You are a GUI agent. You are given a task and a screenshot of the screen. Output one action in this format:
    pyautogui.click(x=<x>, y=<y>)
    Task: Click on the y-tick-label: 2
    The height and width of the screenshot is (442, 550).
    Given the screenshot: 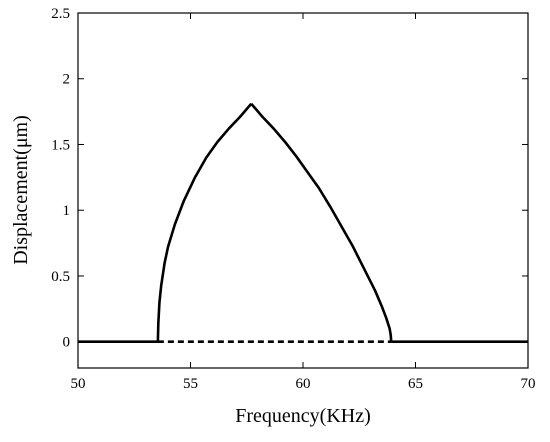 What is the action you would take?
    pyautogui.click(x=67, y=80)
    